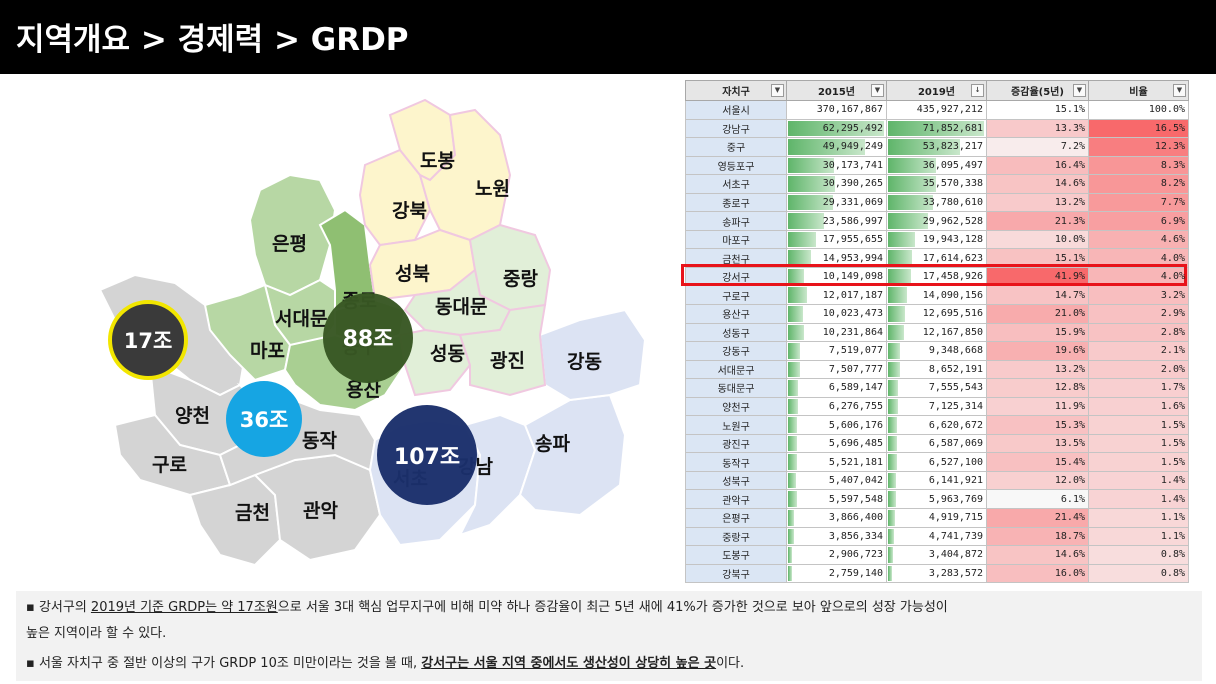 The image size is (1216, 684). I want to click on cell-2015: 5,407,042, so click(836, 480).